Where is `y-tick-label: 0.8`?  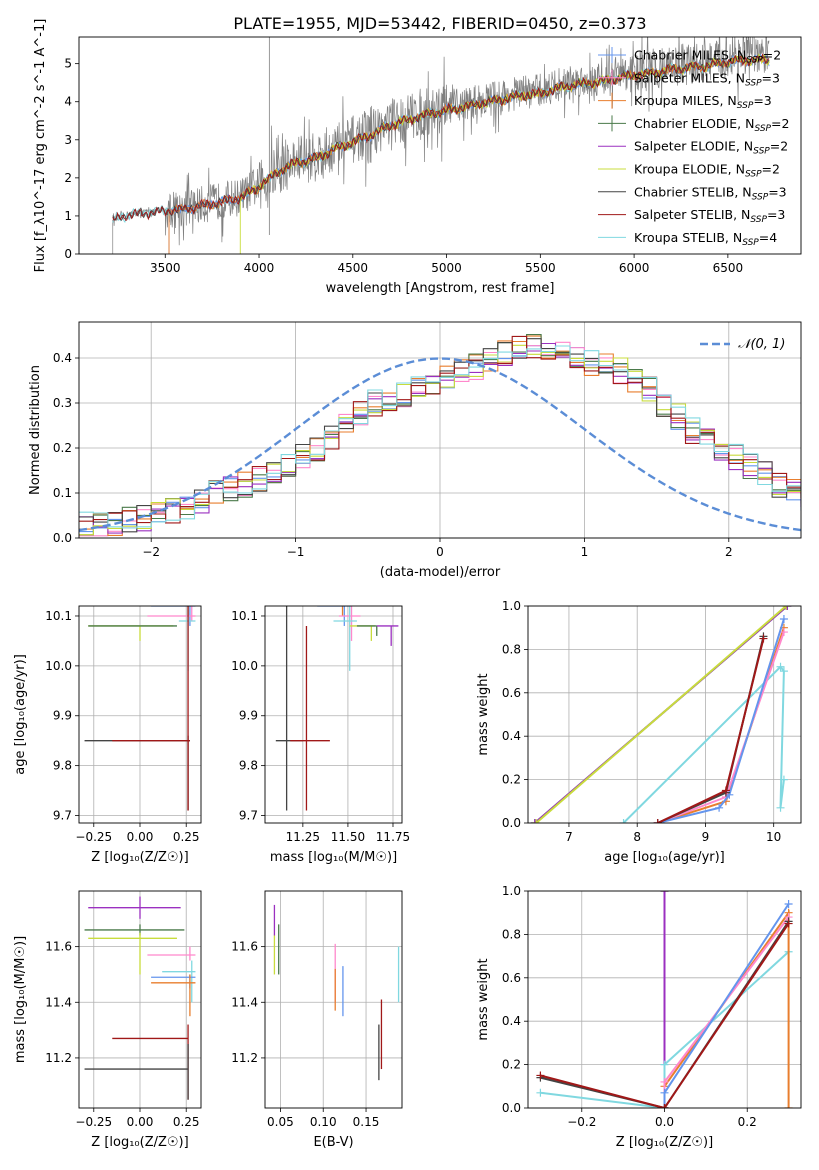
y-tick-label: 0.8 is located at coordinates (511, 934).